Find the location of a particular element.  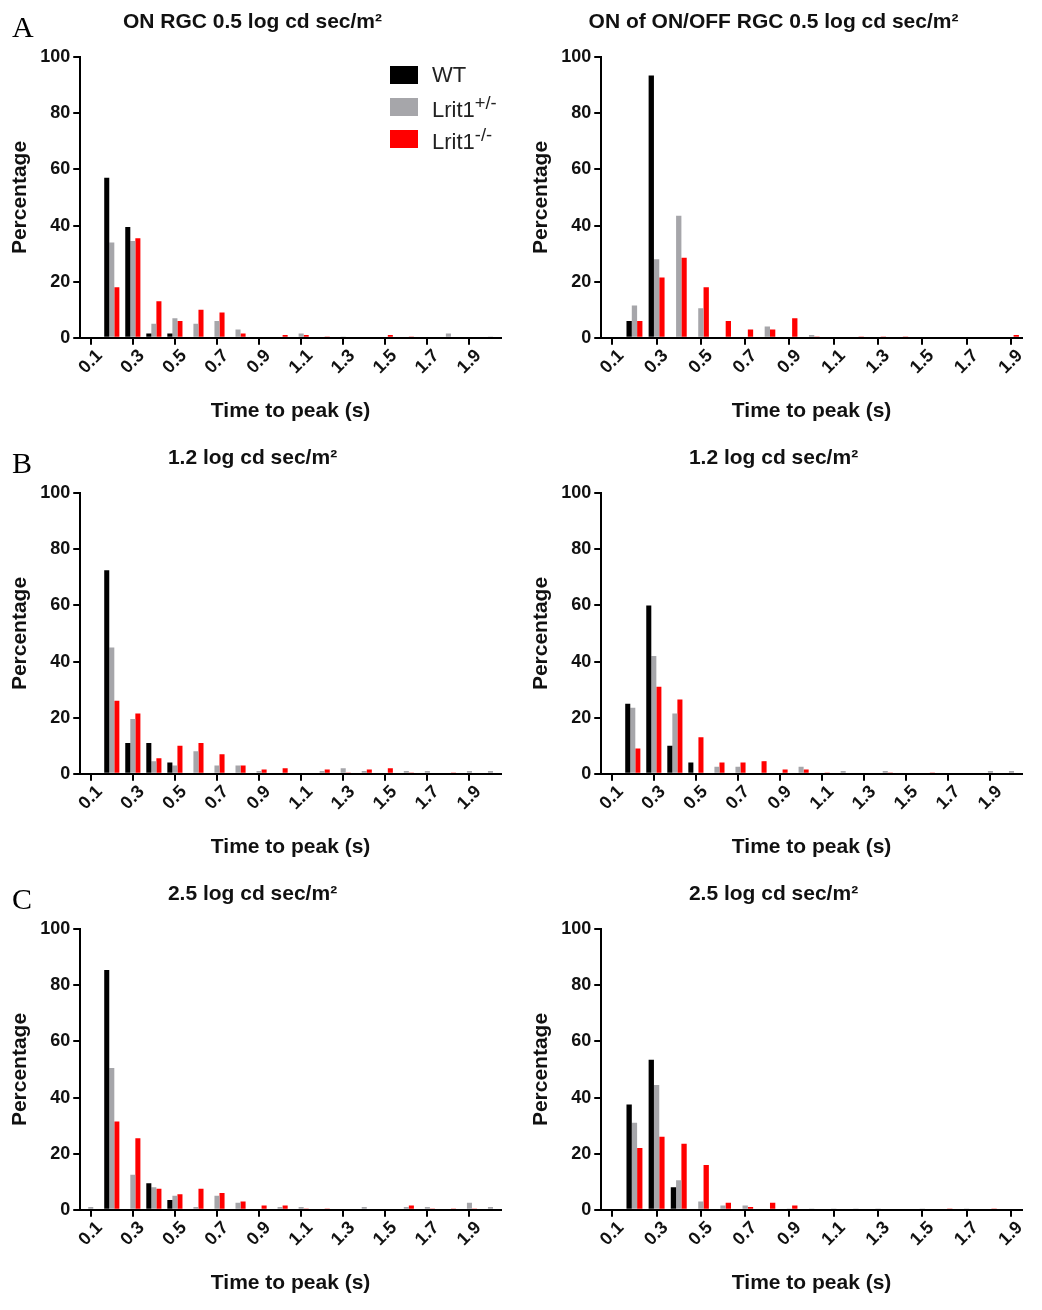

chart-title: 1.2 log cd sec/m² is located at coordinates (252, 457).